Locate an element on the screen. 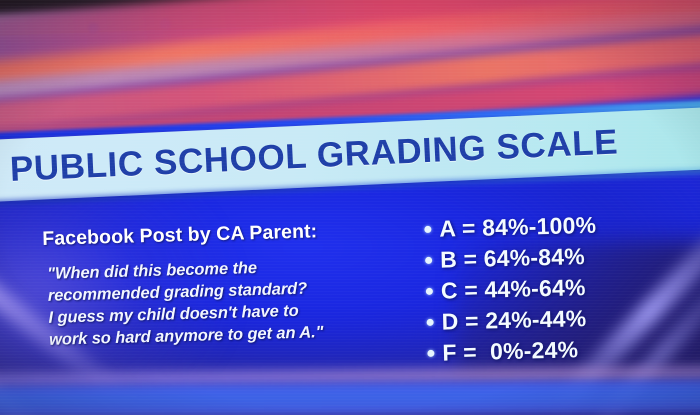 The height and width of the screenshot is (415, 700). grade-row: C = 44%-64% is located at coordinates (512, 289).